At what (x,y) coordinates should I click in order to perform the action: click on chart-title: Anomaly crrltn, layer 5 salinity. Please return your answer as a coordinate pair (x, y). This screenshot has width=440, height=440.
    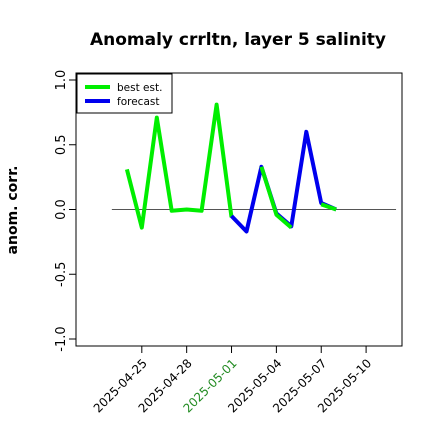
    Looking at the image, I should click on (238, 40).